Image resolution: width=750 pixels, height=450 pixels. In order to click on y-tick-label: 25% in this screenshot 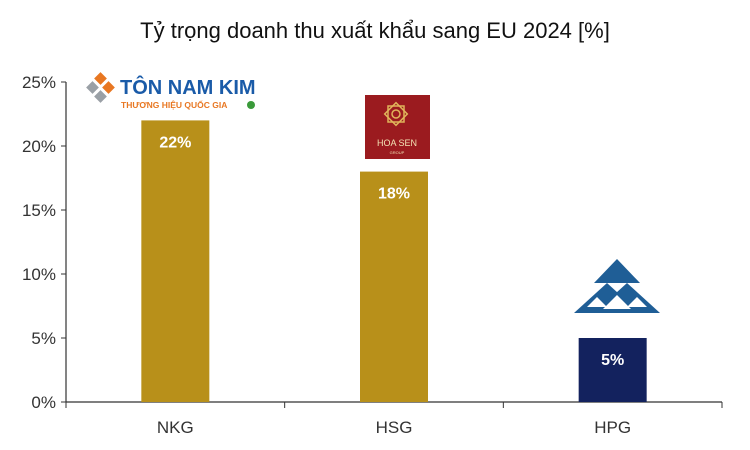, I will do `click(39, 82)`.